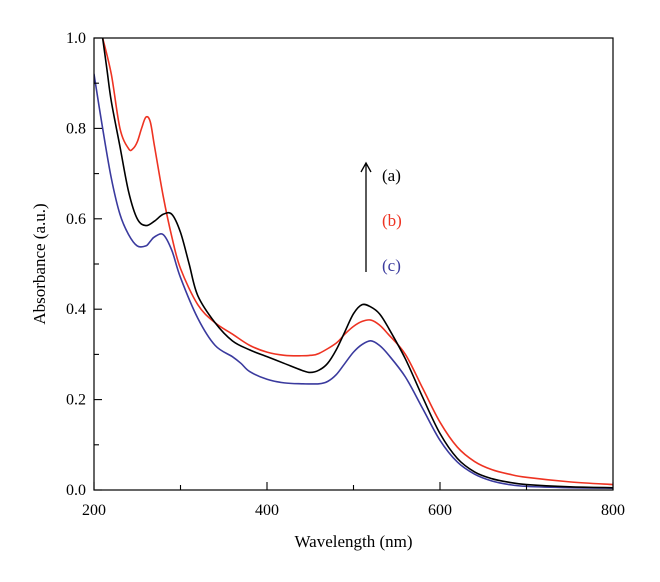 The width and height of the screenshot is (660, 582). I want to click on y-tick-label: 1.0, so click(76, 38).